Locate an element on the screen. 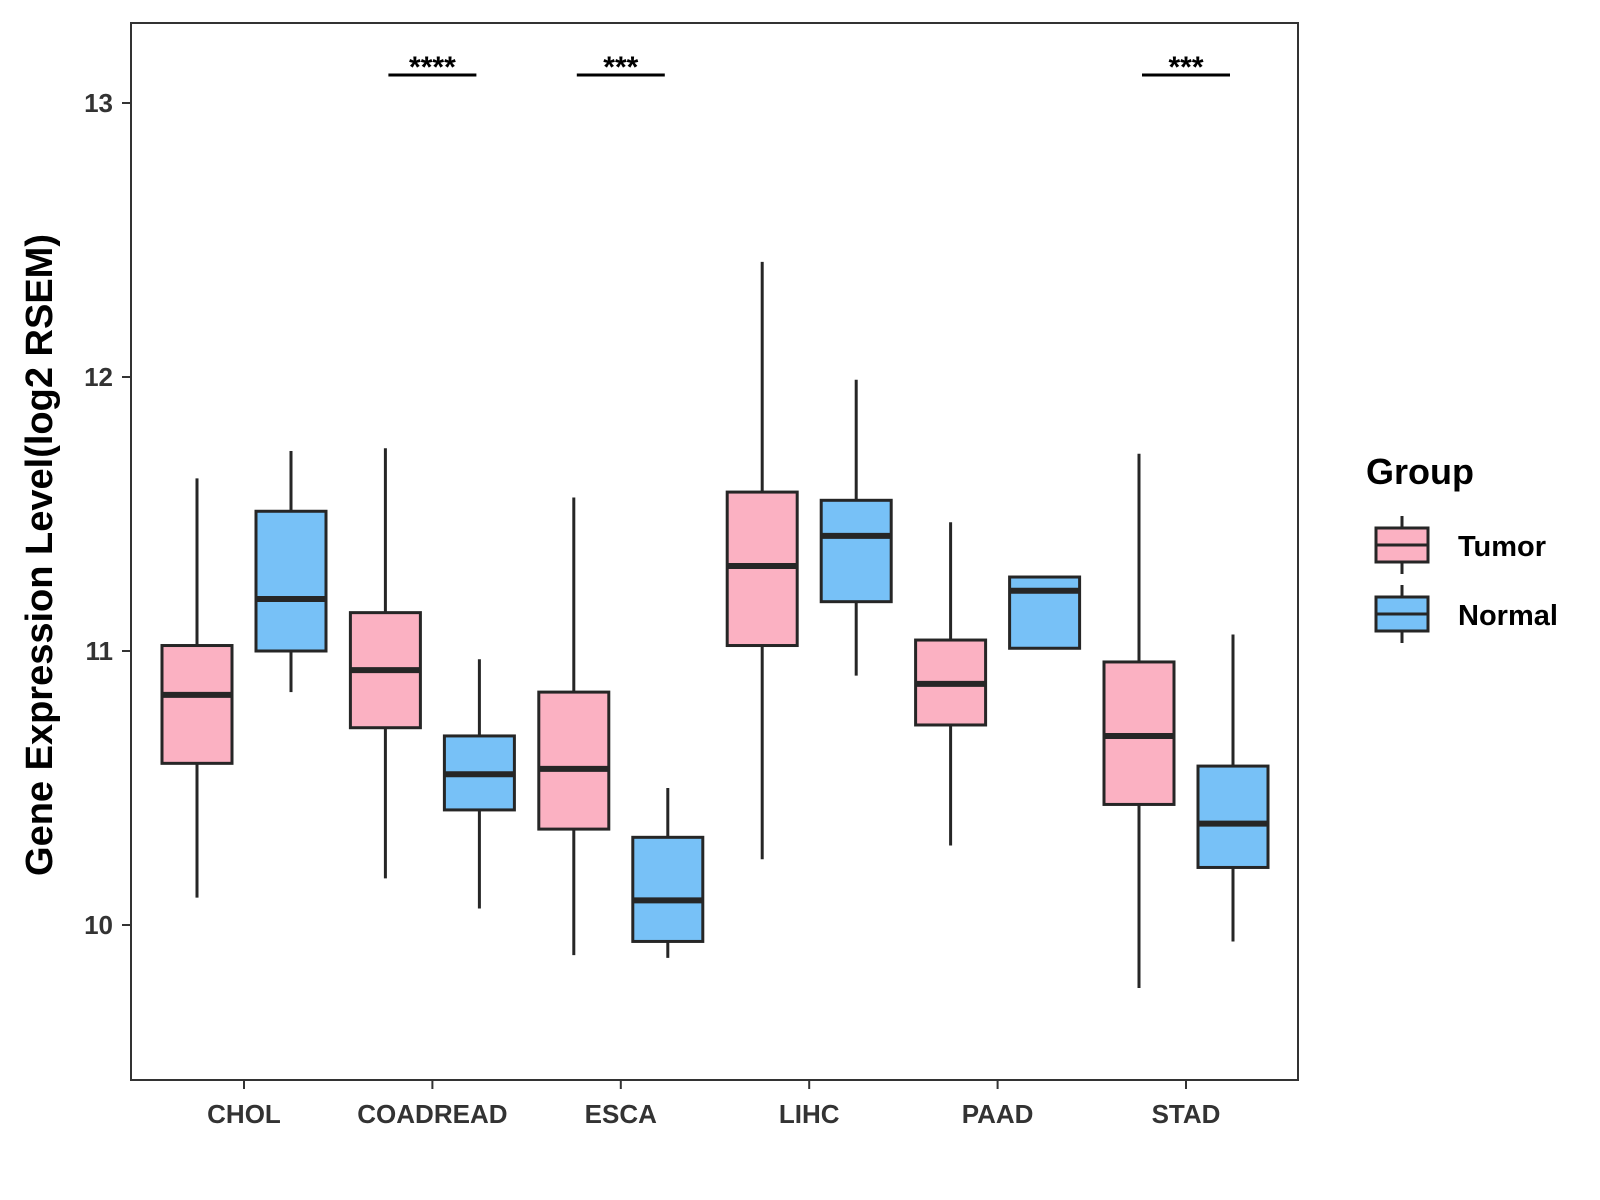 The width and height of the screenshot is (1600, 1200). x-axis: CHOL COADREAD ESCA LIHC PAAD STAD is located at coordinates (713, 1104).